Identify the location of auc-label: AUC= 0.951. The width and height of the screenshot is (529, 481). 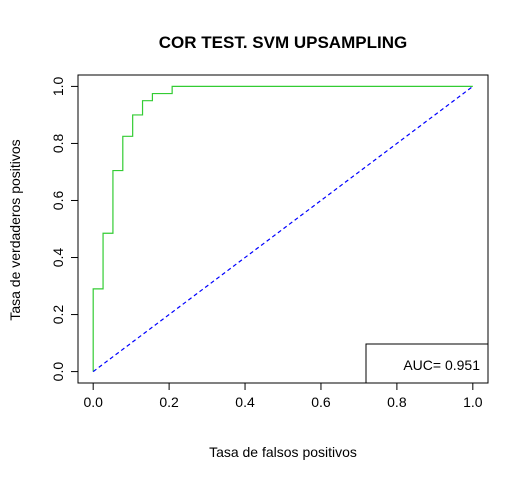
(441, 365).